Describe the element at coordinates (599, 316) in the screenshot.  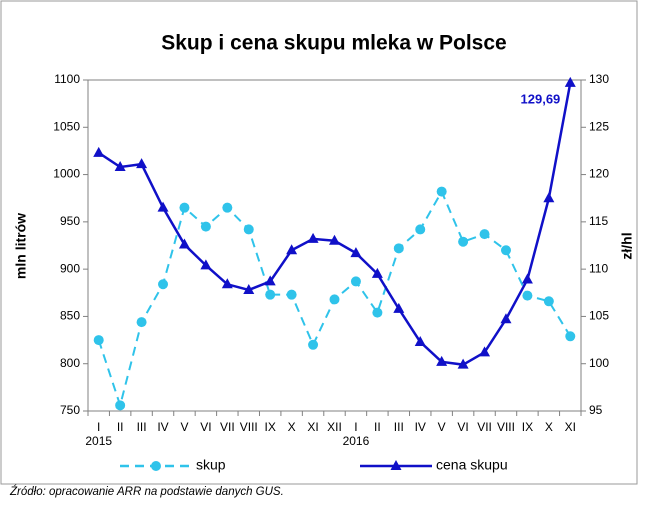
I see `y2-tick-label: 105` at that location.